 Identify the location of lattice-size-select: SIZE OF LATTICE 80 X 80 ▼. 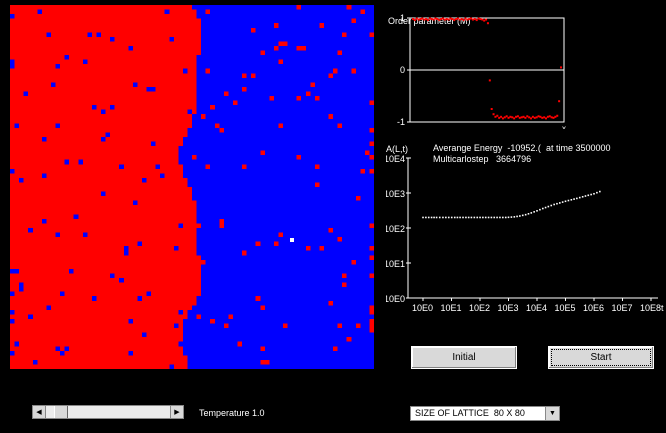
(485, 413).